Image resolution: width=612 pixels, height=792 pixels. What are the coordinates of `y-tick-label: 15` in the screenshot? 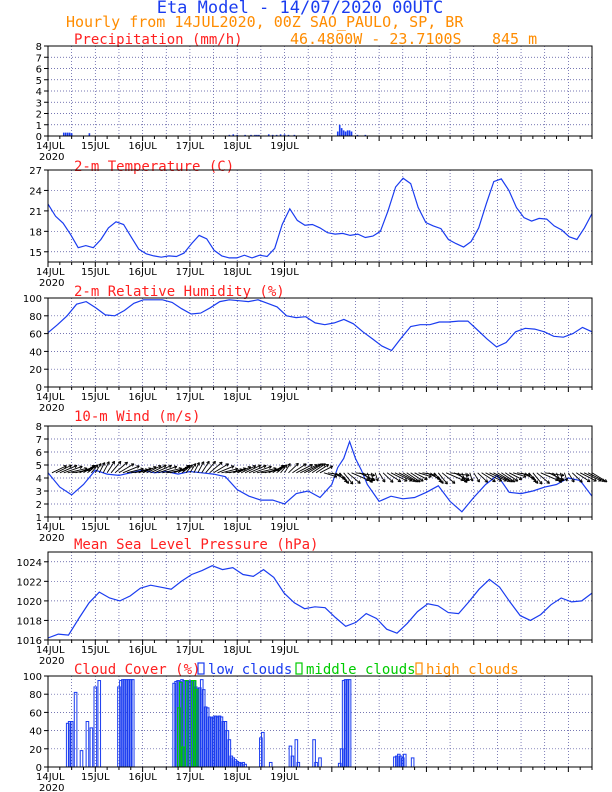 It's located at (35, 253).